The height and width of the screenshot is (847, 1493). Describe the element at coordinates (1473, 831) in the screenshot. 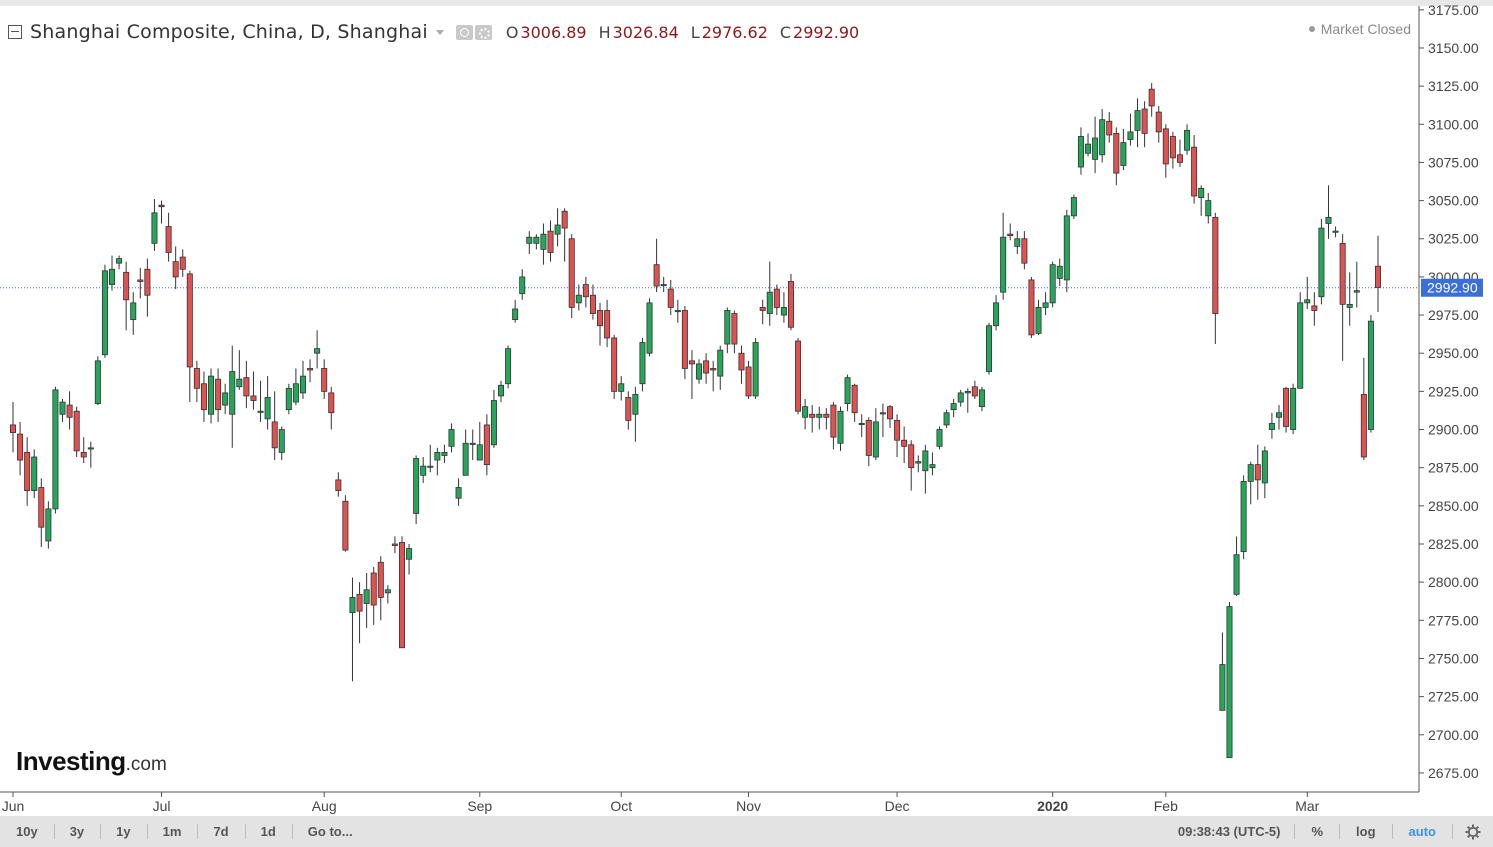

I see `gear-icon` at that location.